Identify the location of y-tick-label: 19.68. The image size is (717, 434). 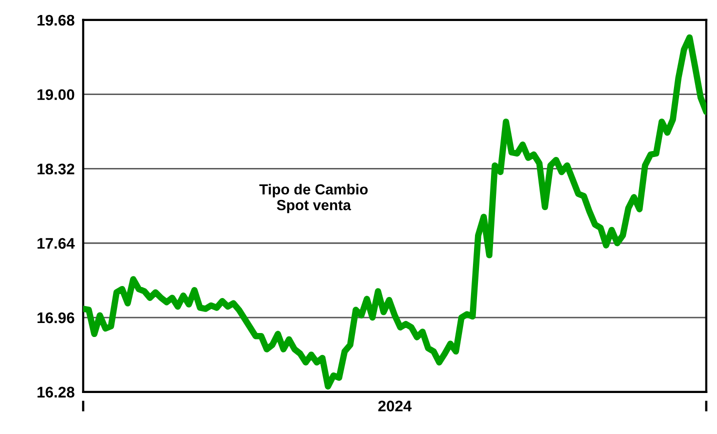
(56, 20).